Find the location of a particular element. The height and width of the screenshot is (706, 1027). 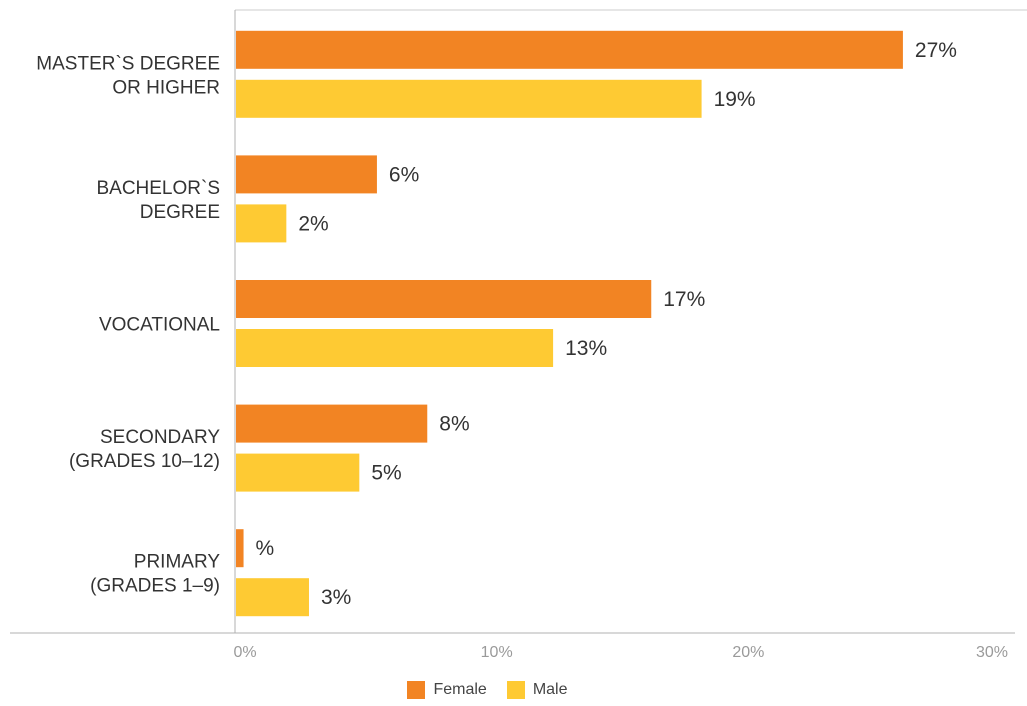

legend-label-male: Male is located at coordinates (550, 689).